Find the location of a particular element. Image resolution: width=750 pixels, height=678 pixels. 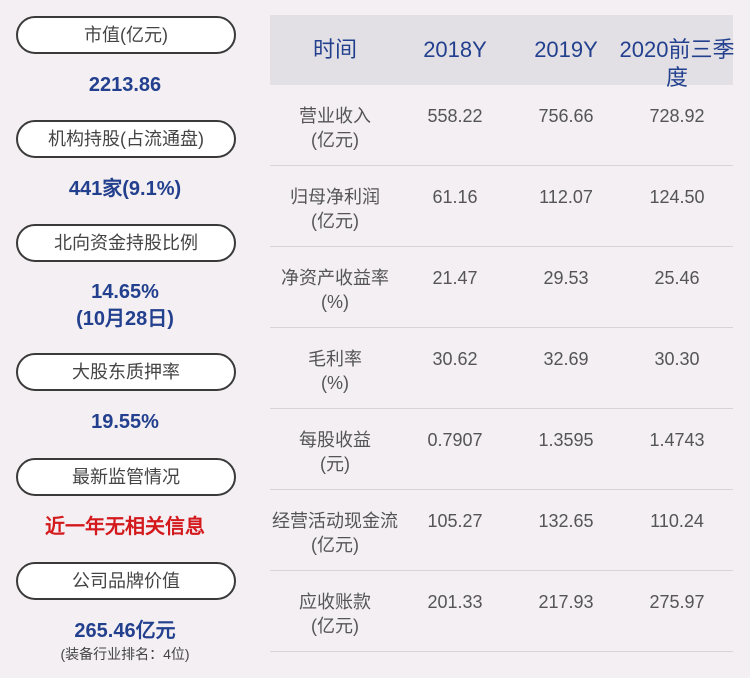

metric-value: 265.46亿元 is located at coordinates (125, 631).